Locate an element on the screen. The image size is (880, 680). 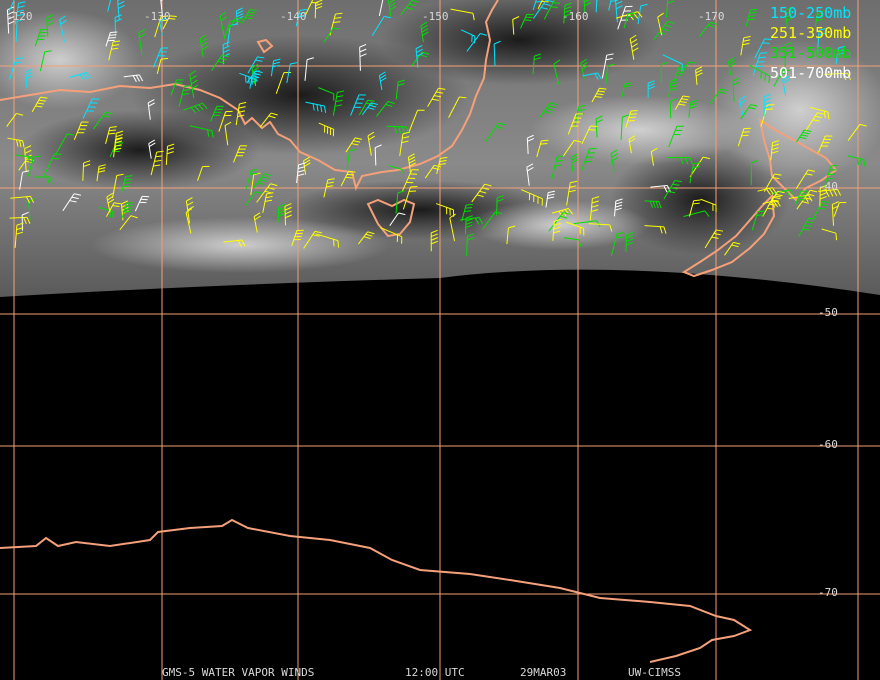
footer-source: UW-CIMSS is located at coordinates (654, 672).